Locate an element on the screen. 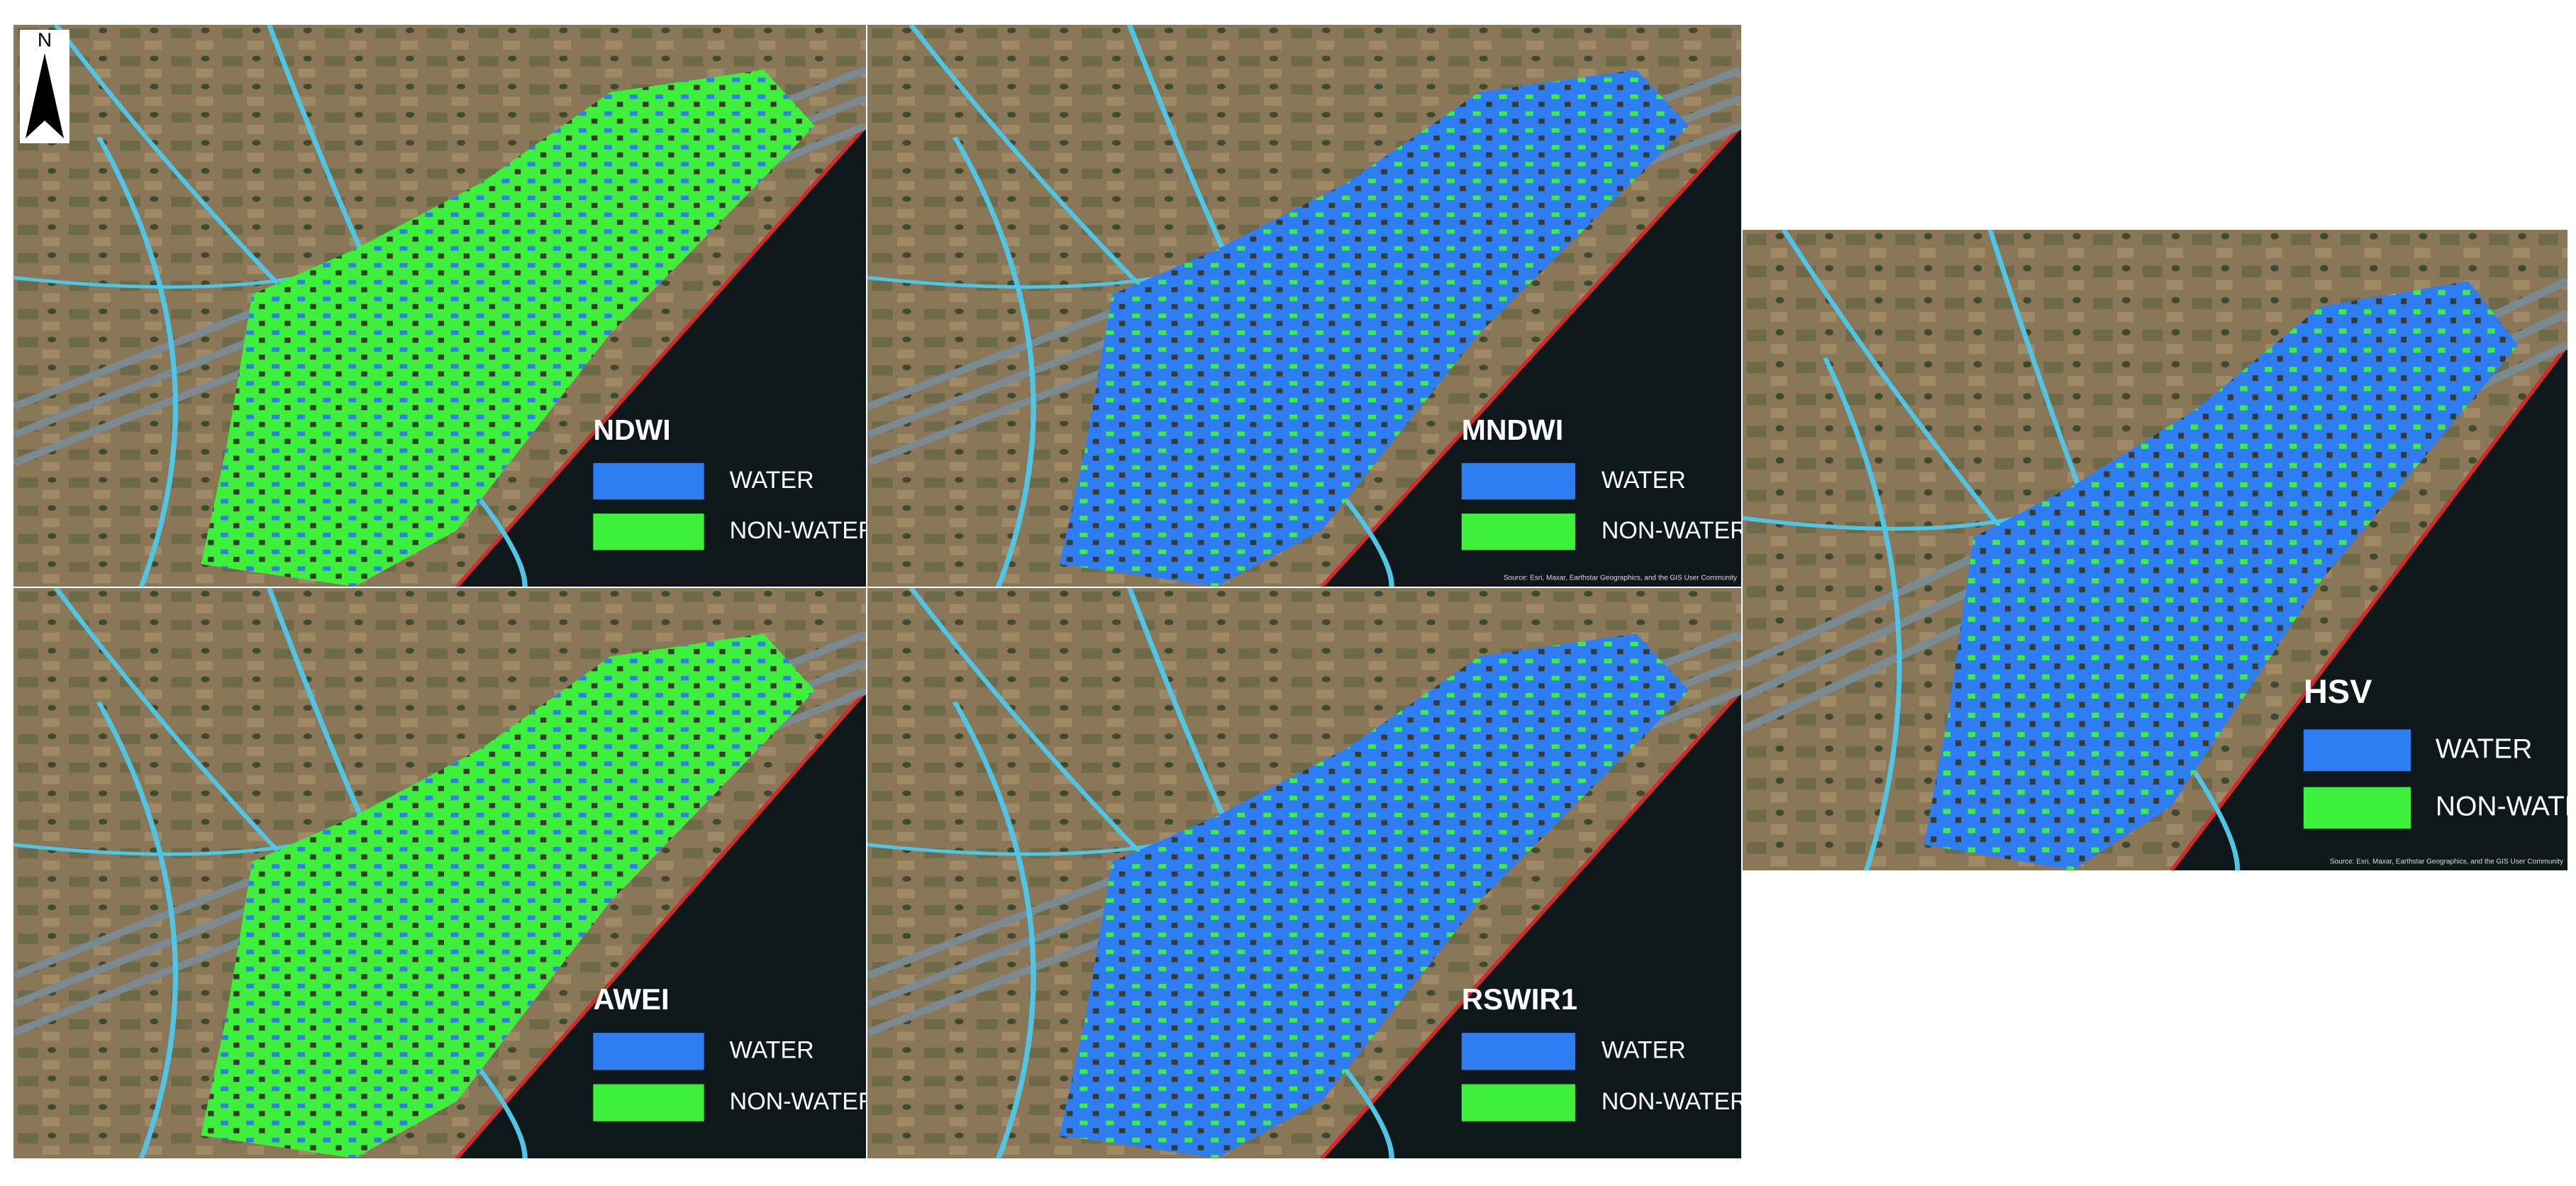  north-arrow: N is located at coordinates (45, 85).